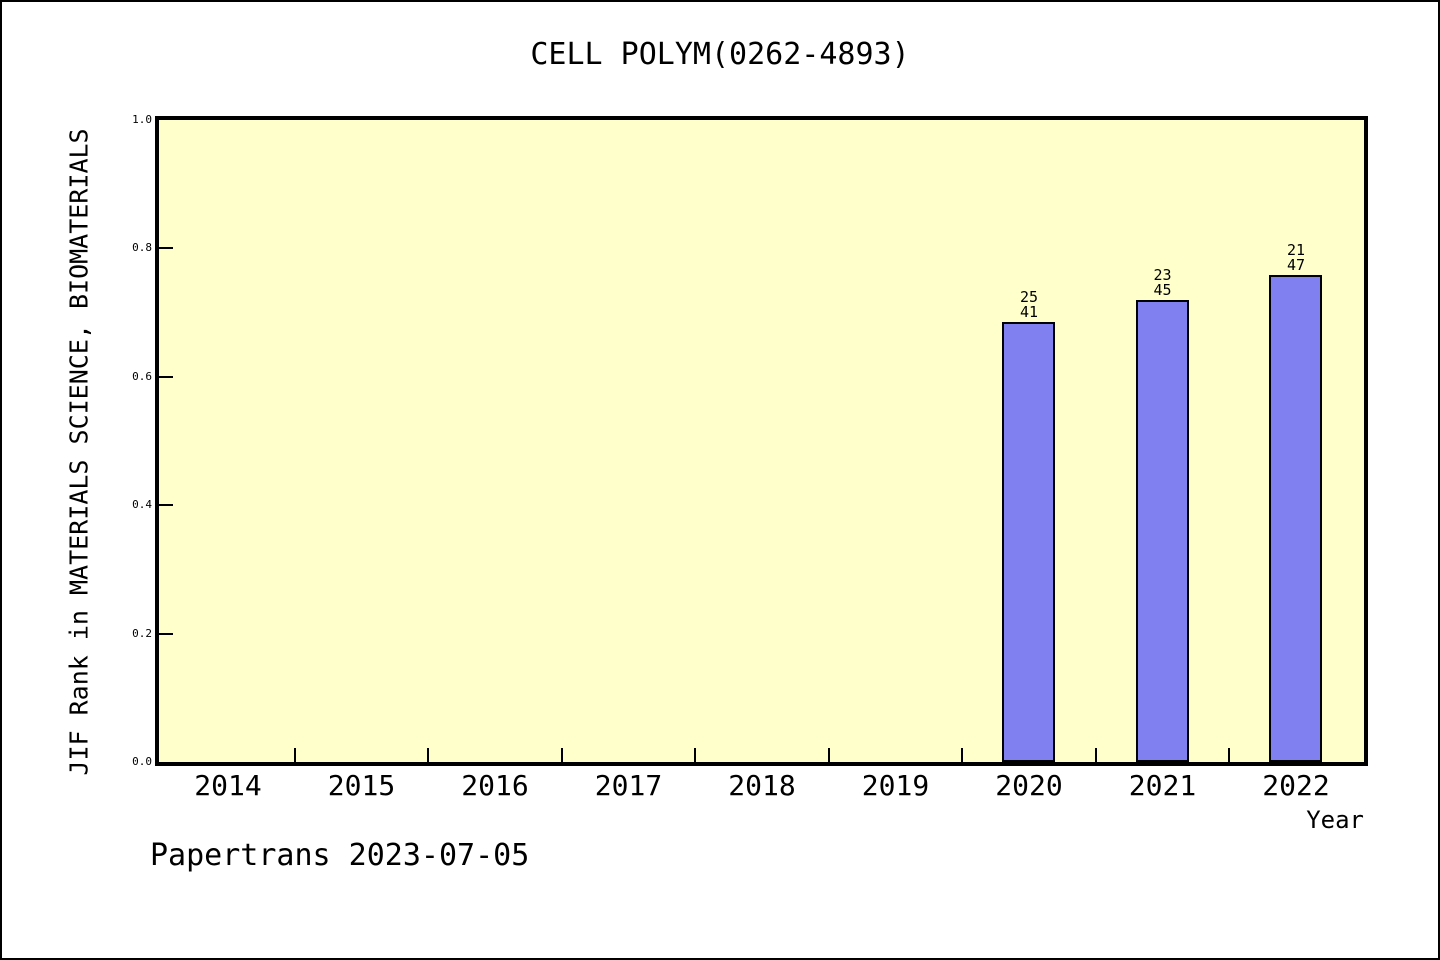 Image resolution: width=1440 pixels, height=960 pixels. Describe the element at coordinates (142, 119) in the screenshot. I see `y-tick-label: 1.0` at that location.